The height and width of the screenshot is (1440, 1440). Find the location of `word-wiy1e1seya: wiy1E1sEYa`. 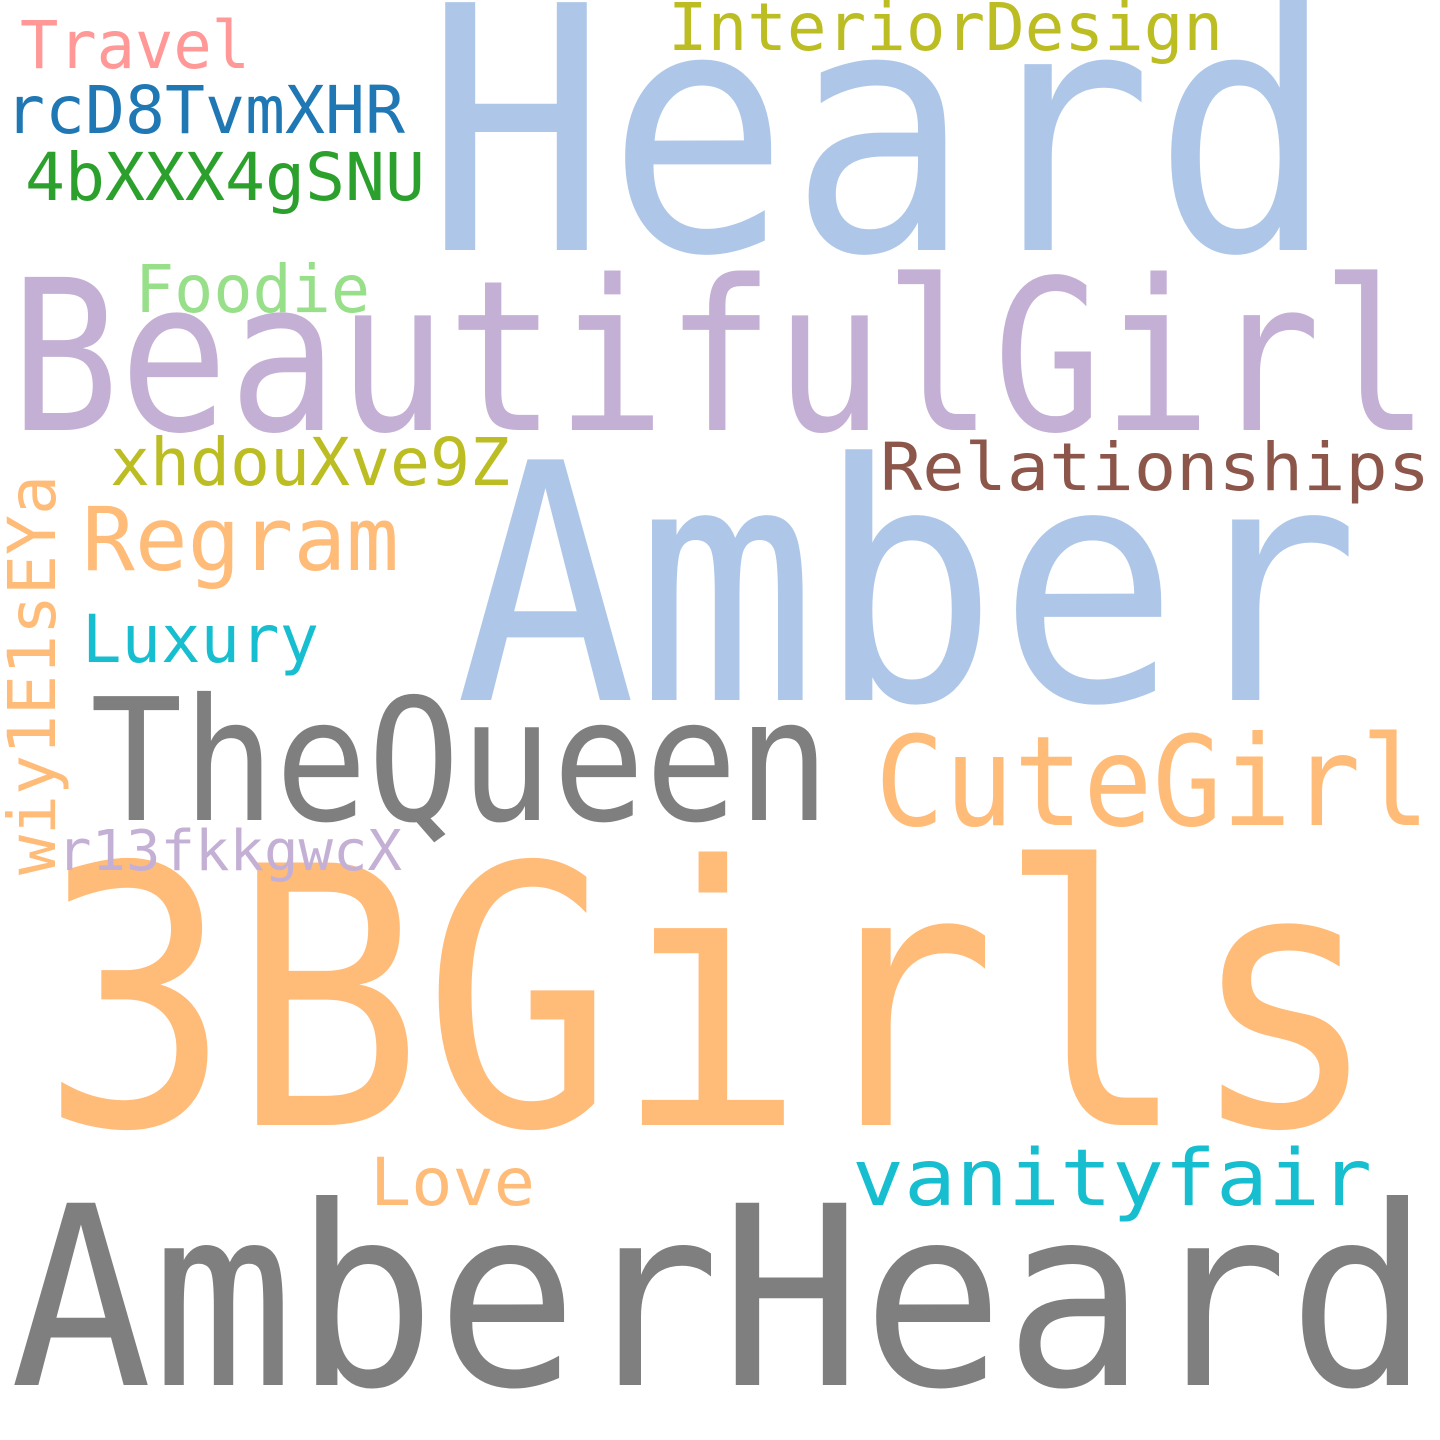

word-wiy1e1seya: wiy1E1sEYa is located at coordinates (35, 675).